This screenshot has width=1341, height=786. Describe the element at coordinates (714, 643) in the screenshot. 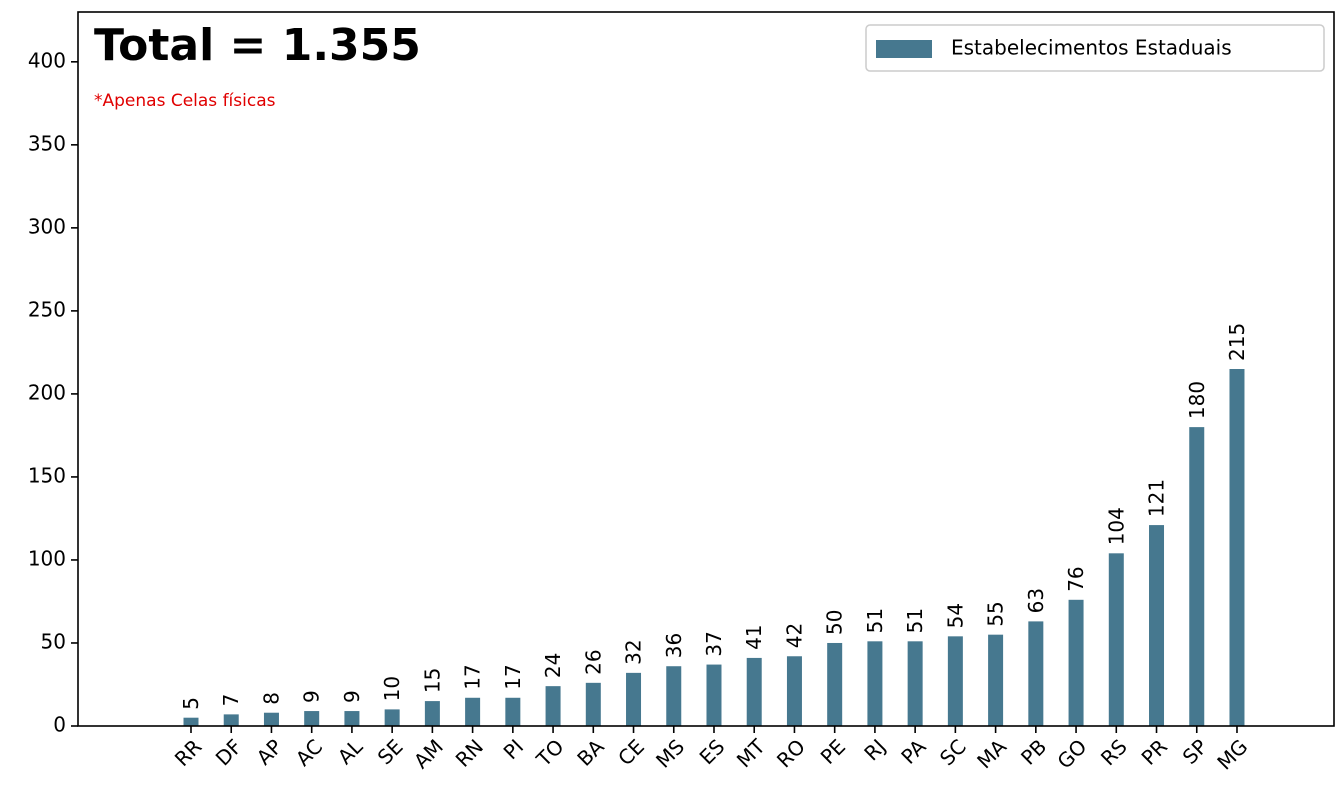

I see `value-label: 37` at that location.